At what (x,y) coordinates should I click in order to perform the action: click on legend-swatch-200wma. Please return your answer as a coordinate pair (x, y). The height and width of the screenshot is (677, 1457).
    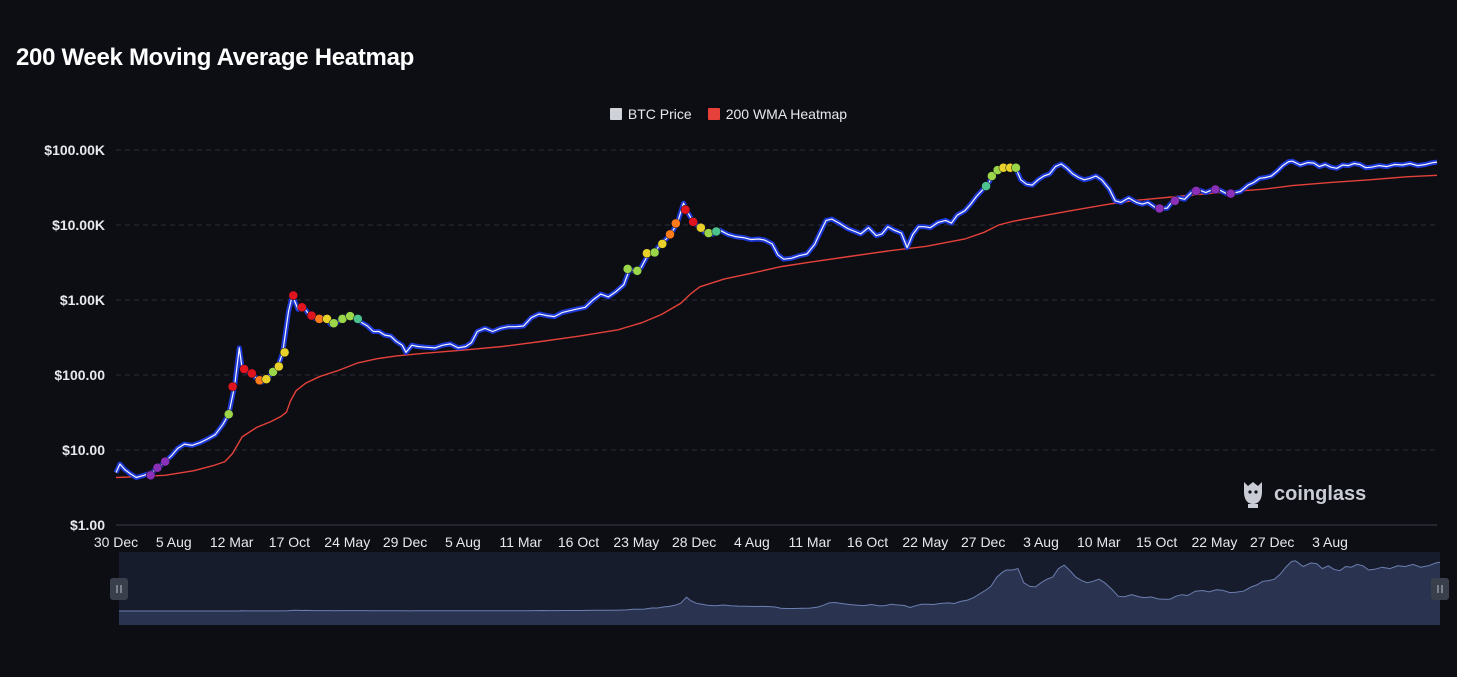
    Looking at the image, I should click on (713, 114).